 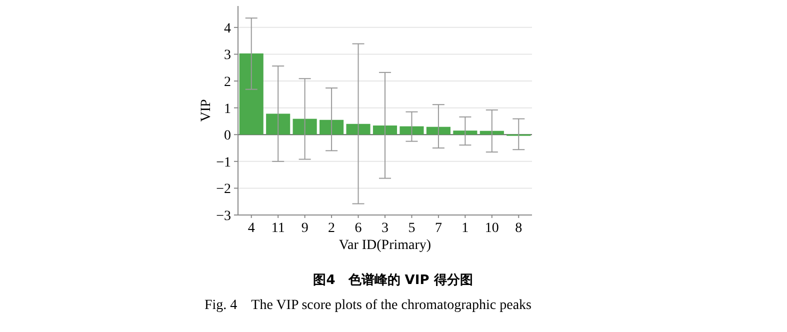 I want to click on x-tick-label: 4, so click(x=251, y=228).